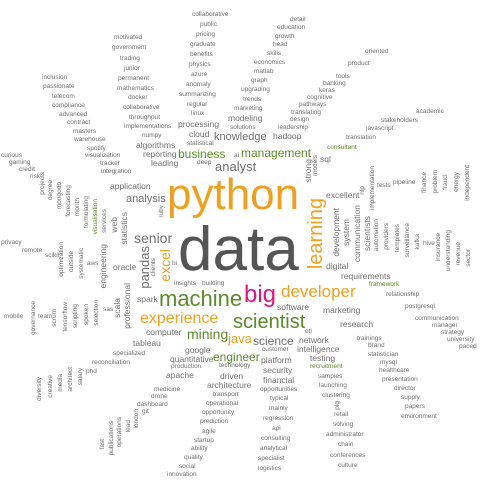 The height and width of the screenshot is (480, 480). I want to click on word-cloud-term: developer, so click(318, 291).